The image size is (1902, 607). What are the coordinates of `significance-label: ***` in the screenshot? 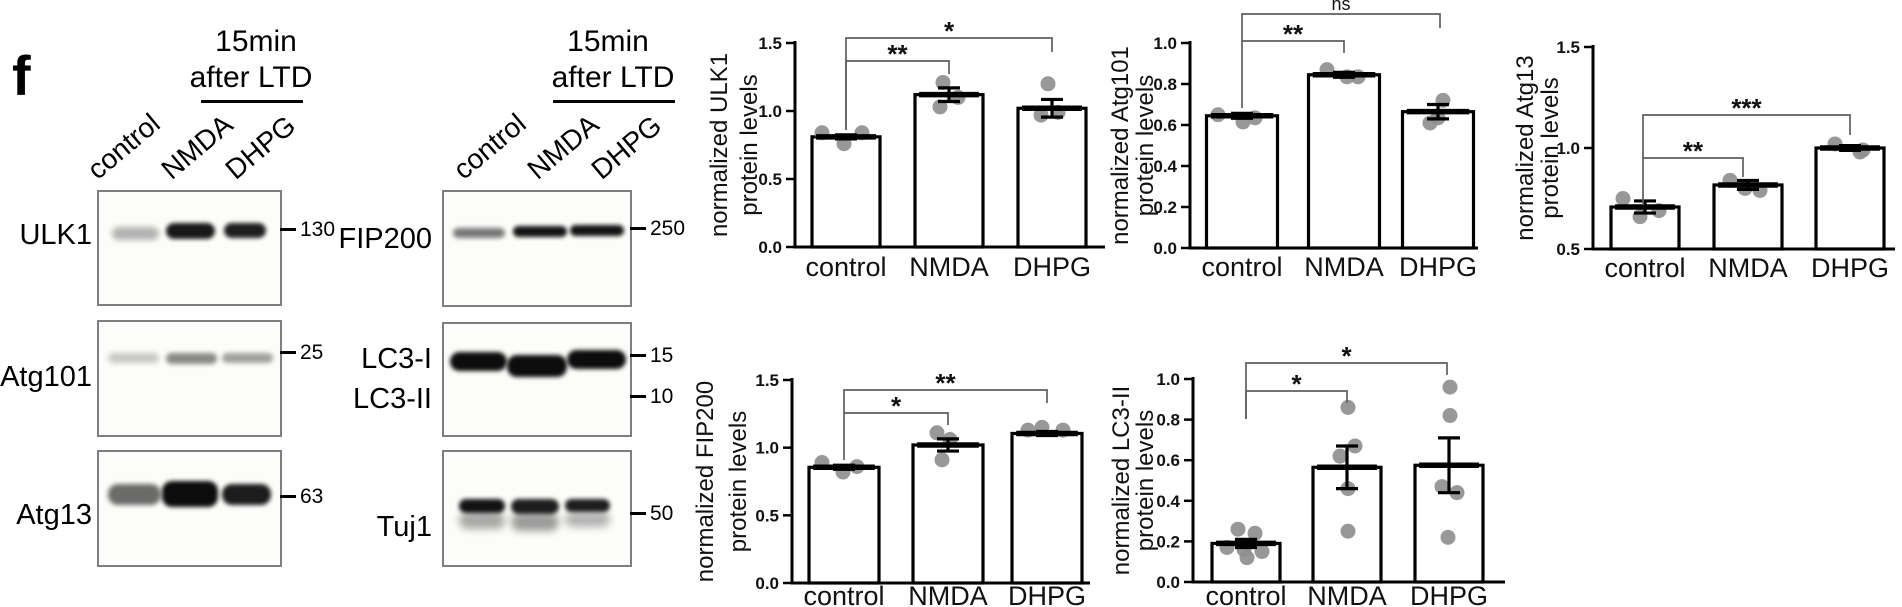 It's located at (1746, 108).